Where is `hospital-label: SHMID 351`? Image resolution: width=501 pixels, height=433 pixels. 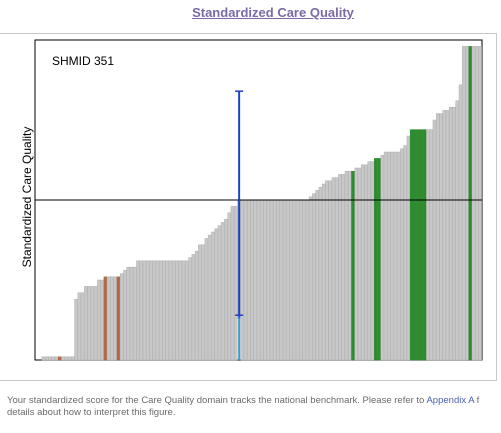 hospital-label: SHMID 351 is located at coordinates (83, 61).